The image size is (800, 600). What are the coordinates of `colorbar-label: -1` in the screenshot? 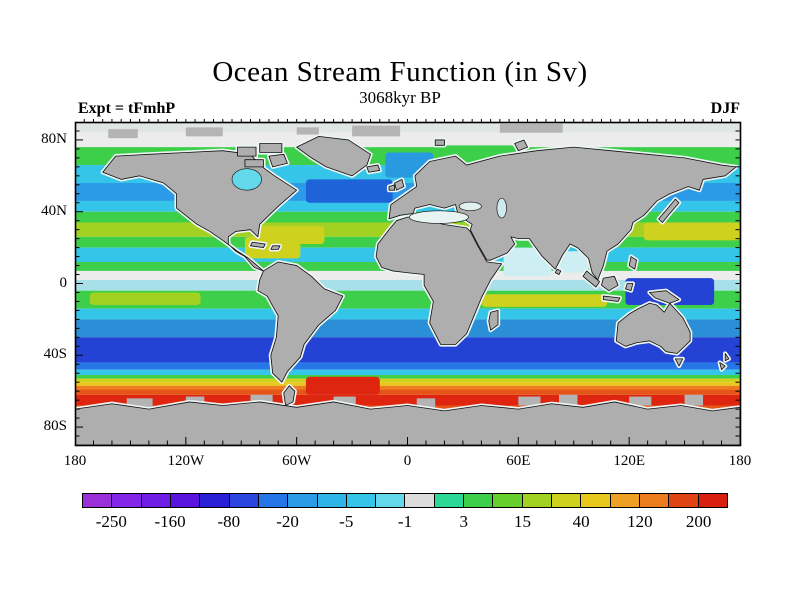 It's located at (405, 521).